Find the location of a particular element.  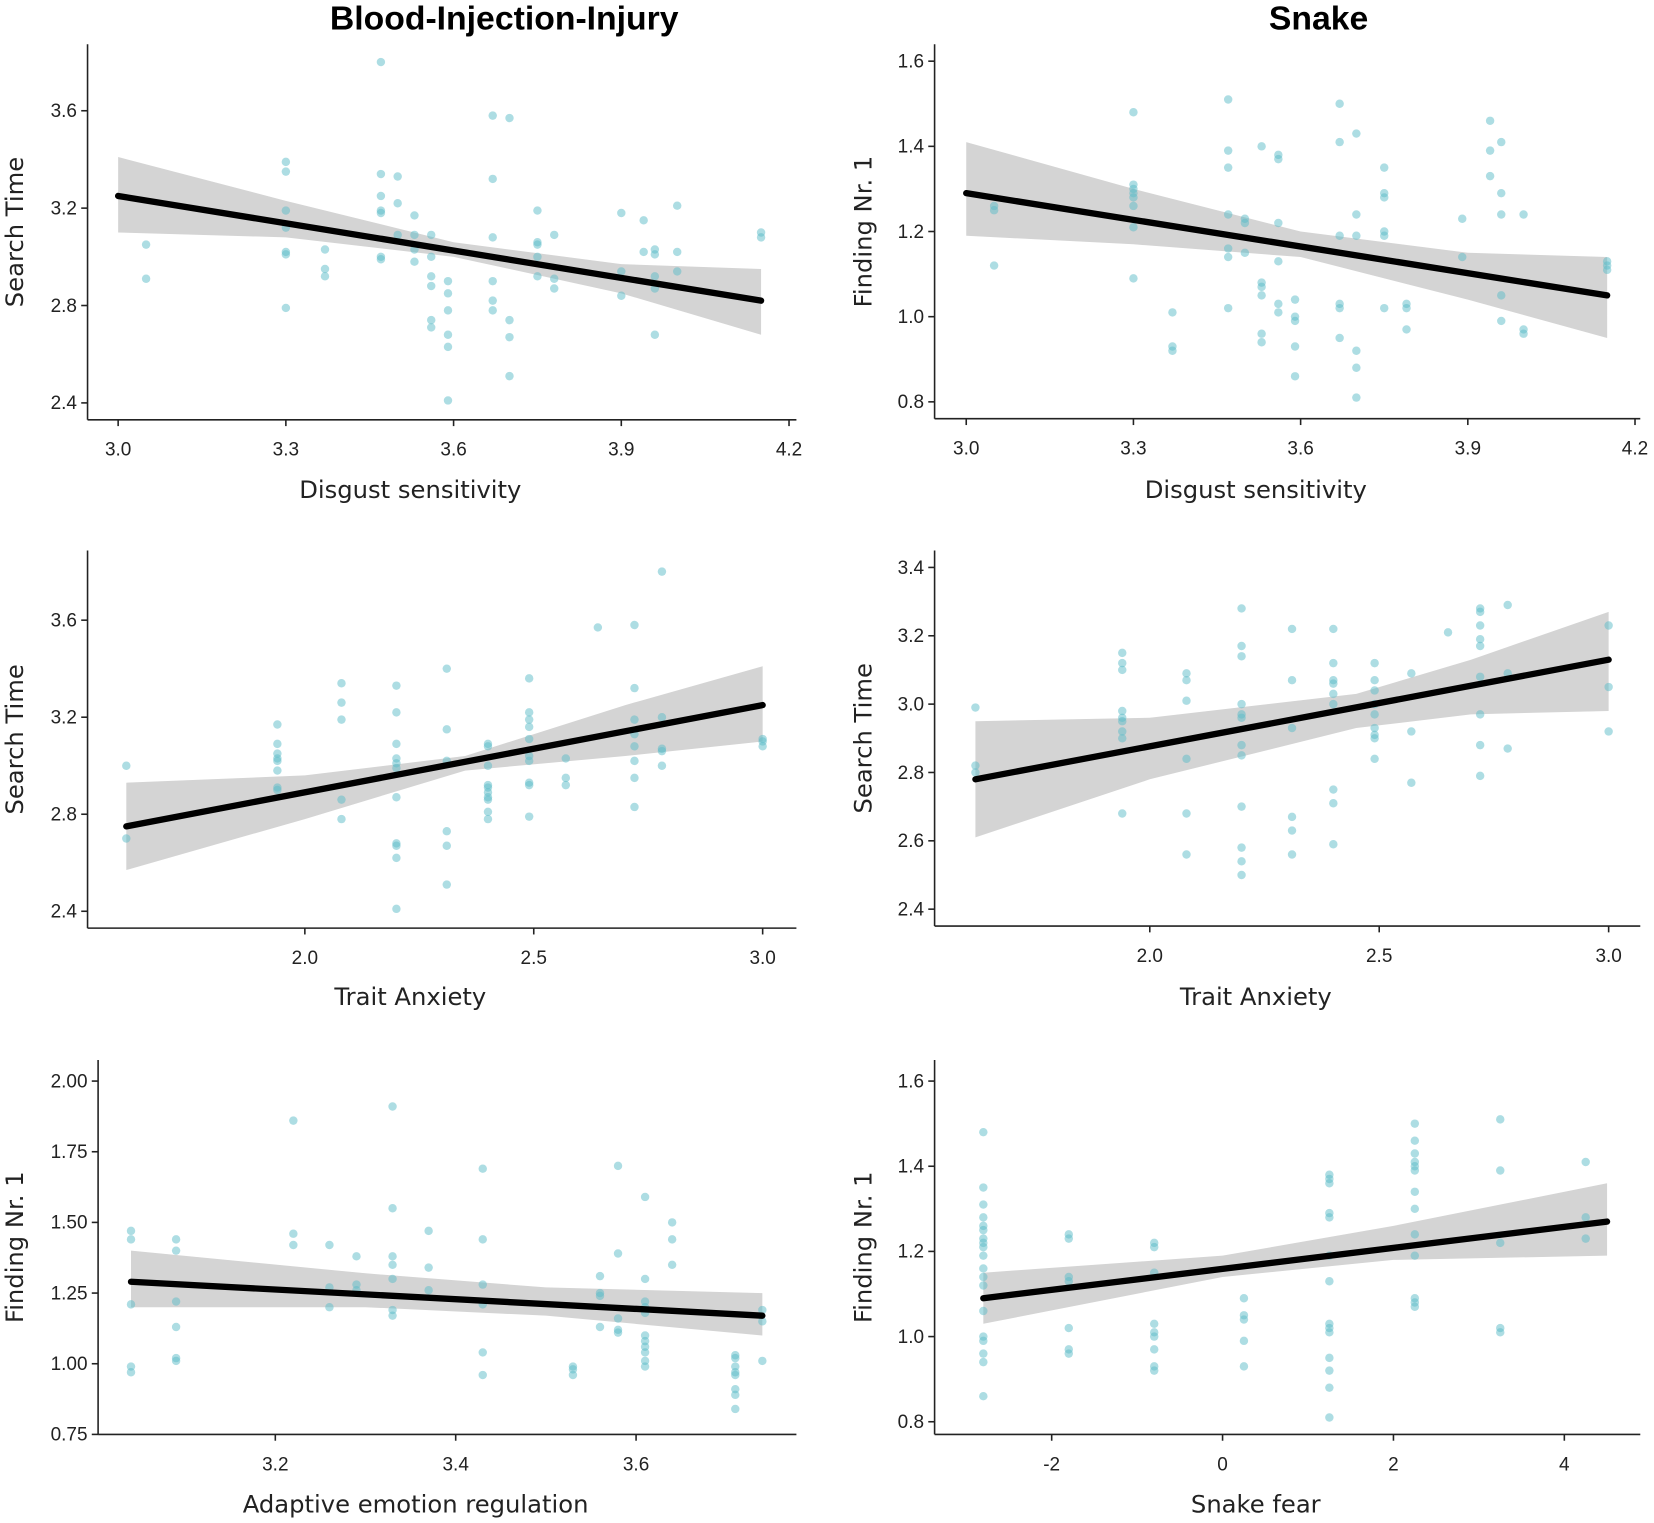

x-tick-label: 3.2 is located at coordinates (275, 1464).